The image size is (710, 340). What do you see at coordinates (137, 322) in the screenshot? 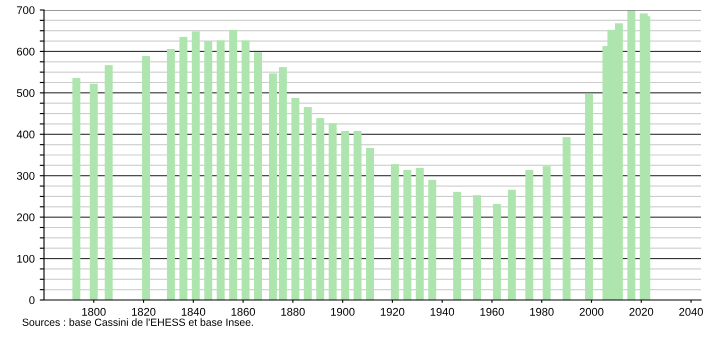
I see `source-note: Sources : base Cassini de l'EHESS et base Insee.` at bounding box center [137, 322].